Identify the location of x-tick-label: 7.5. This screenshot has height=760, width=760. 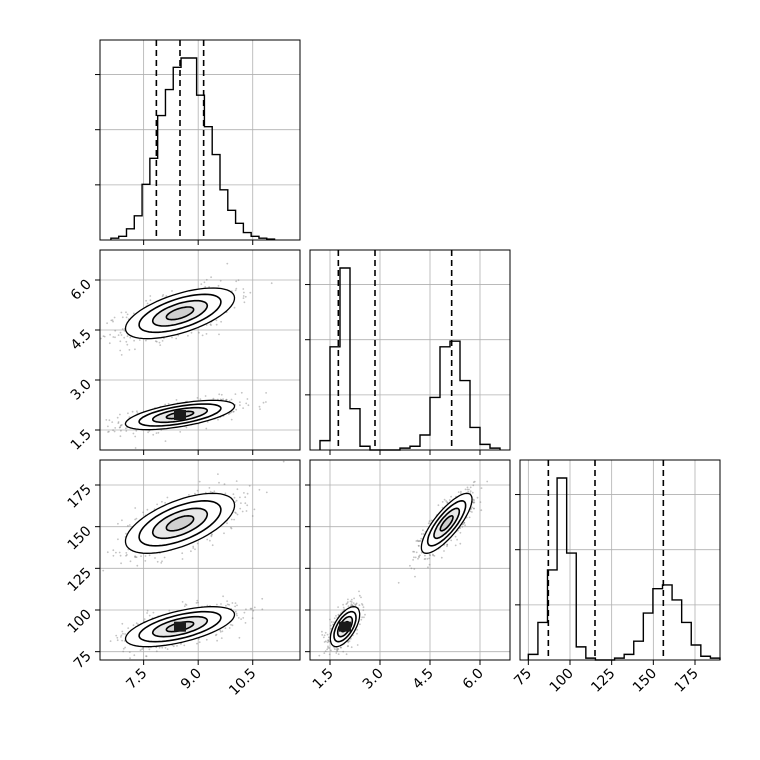
(136, 679).